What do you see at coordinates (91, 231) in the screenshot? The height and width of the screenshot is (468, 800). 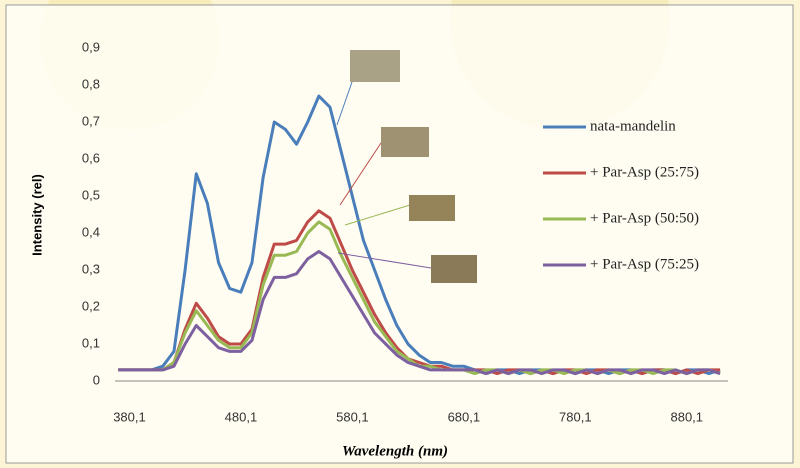 I see `y-tick-label: 0,4` at bounding box center [91, 231].